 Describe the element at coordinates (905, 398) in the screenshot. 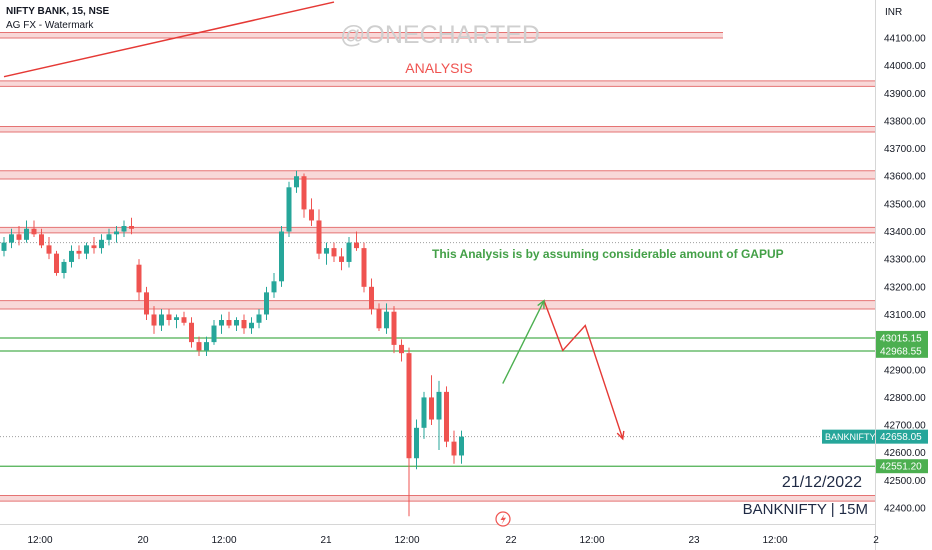

I see `price-tick-label: 42800.00` at that location.